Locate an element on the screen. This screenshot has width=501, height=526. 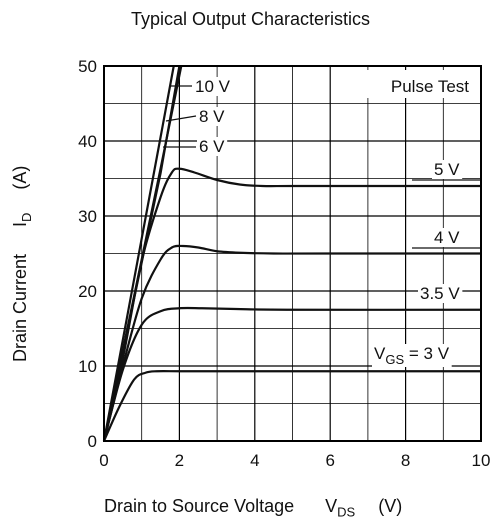
curve-label: 5 V is located at coordinates (447, 169).